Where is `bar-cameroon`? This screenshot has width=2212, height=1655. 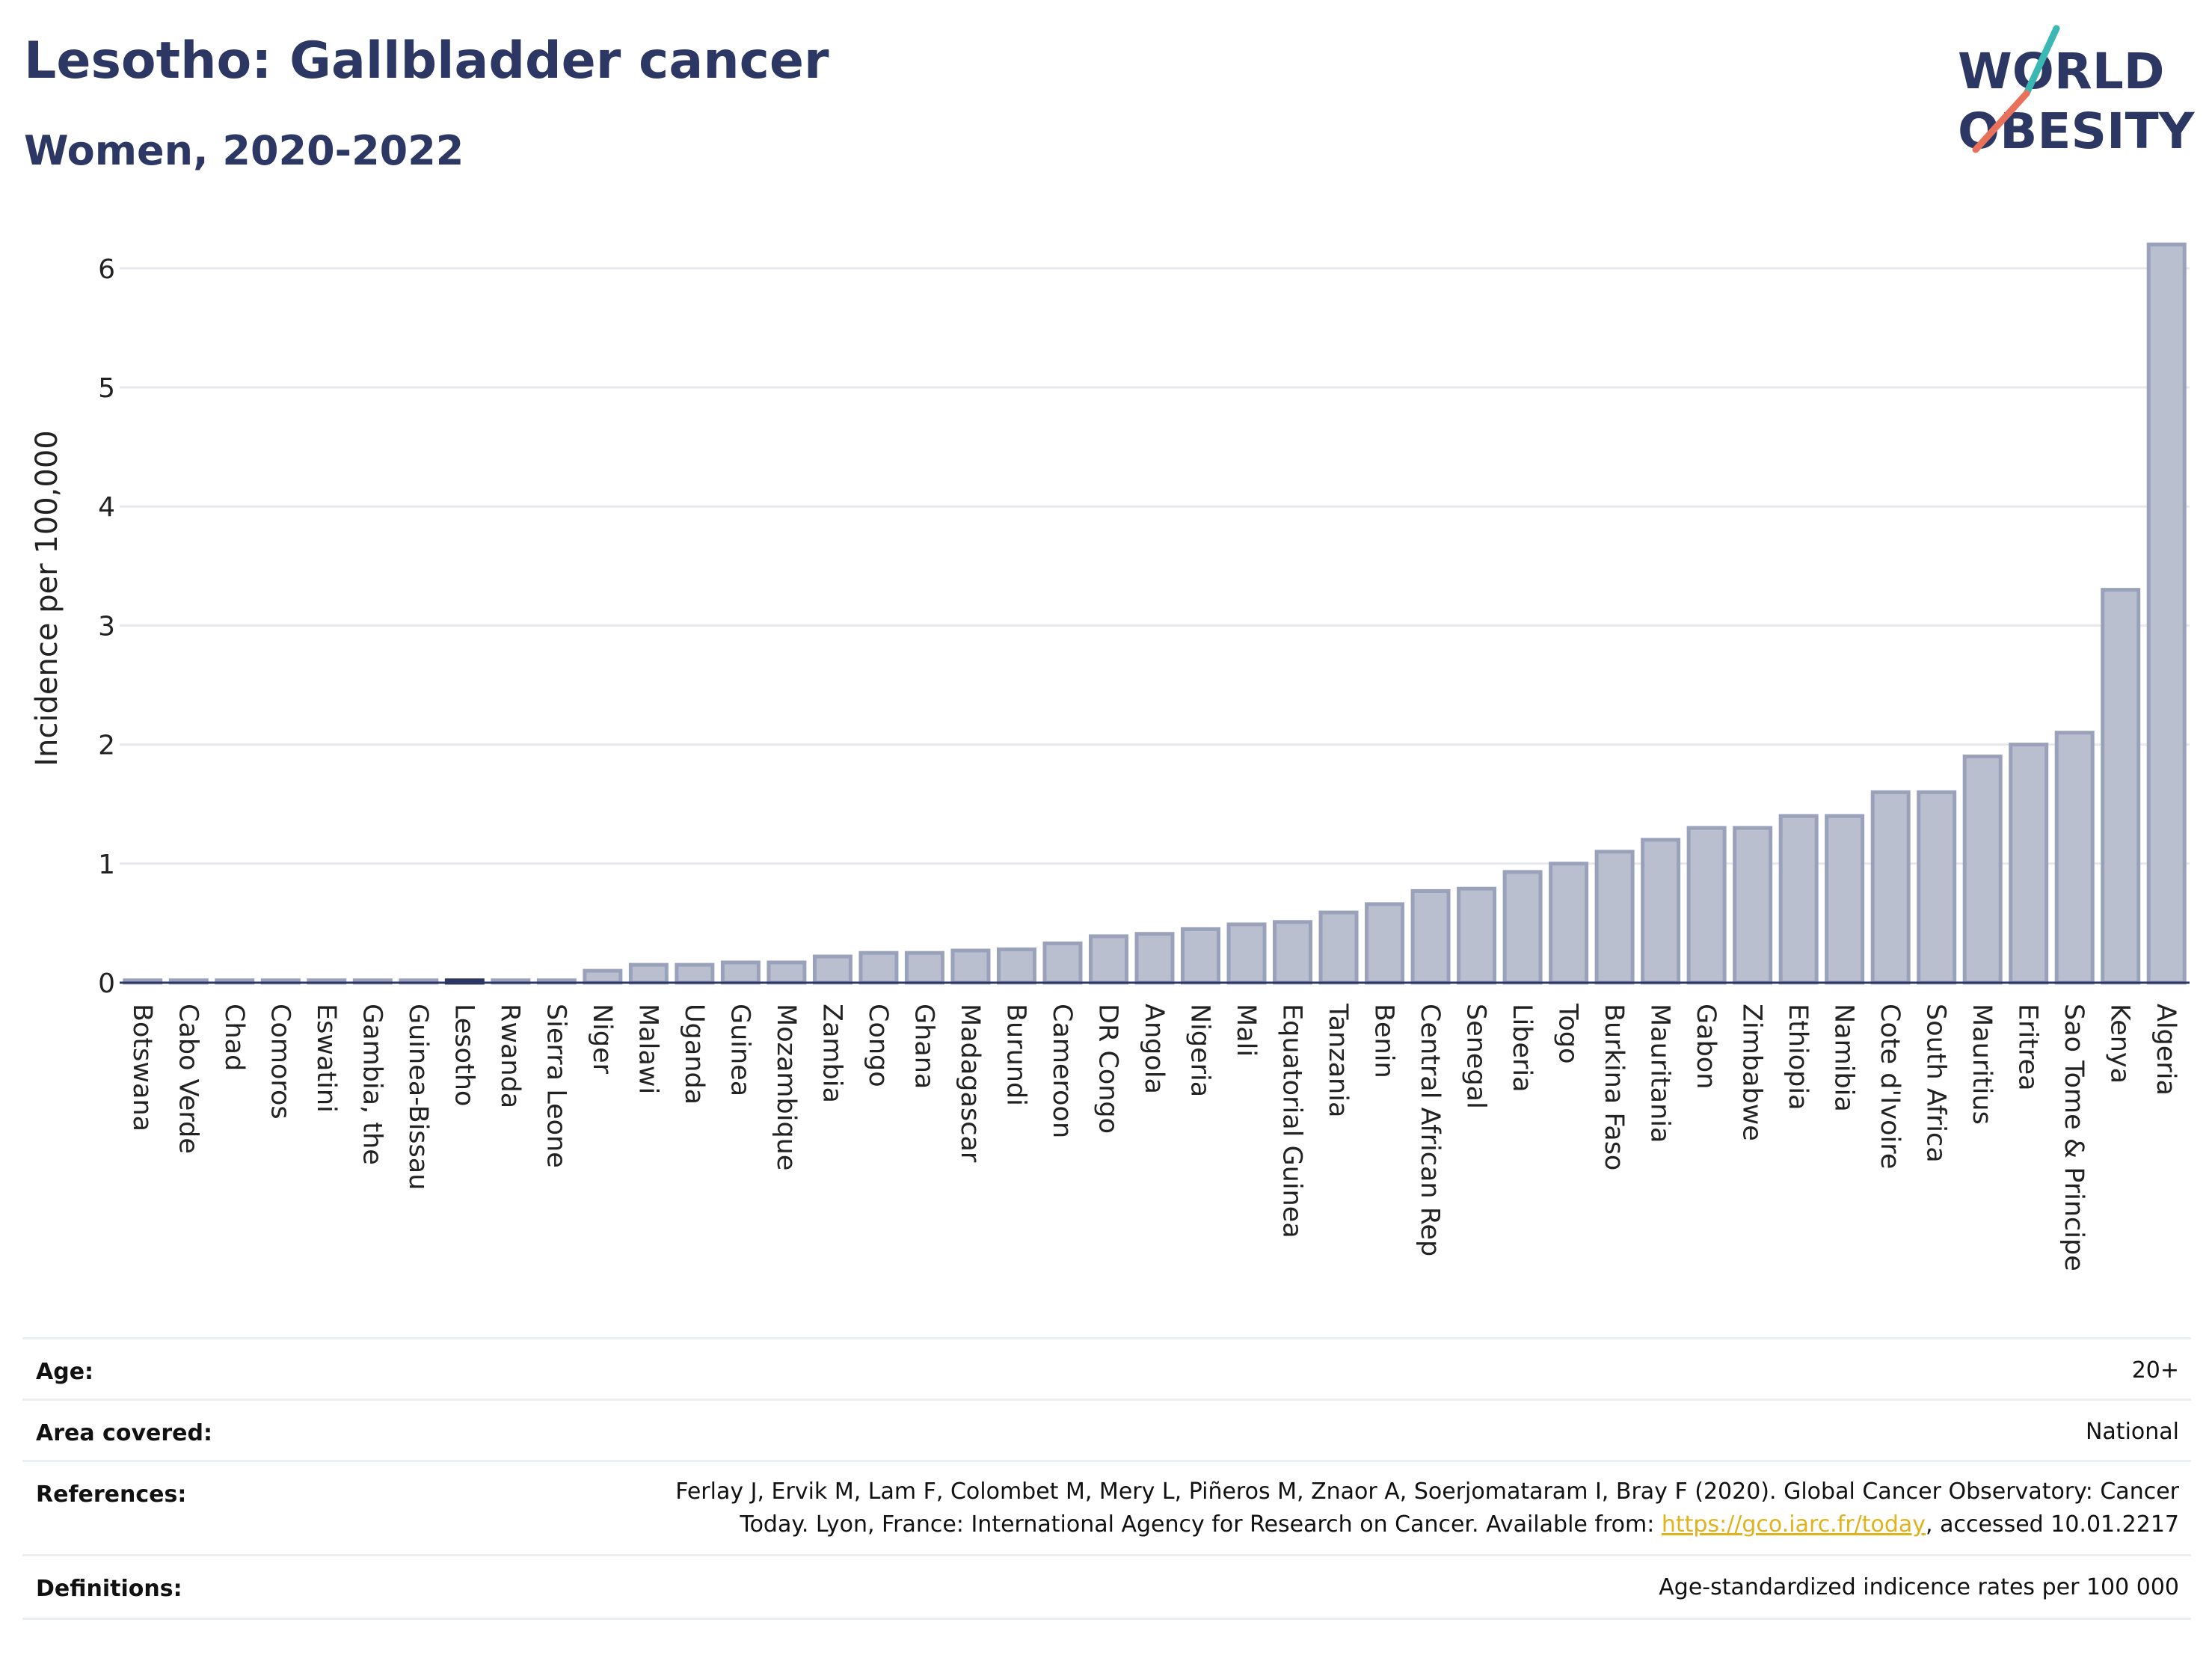 bar-cameroon is located at coordinates (1062, 963).